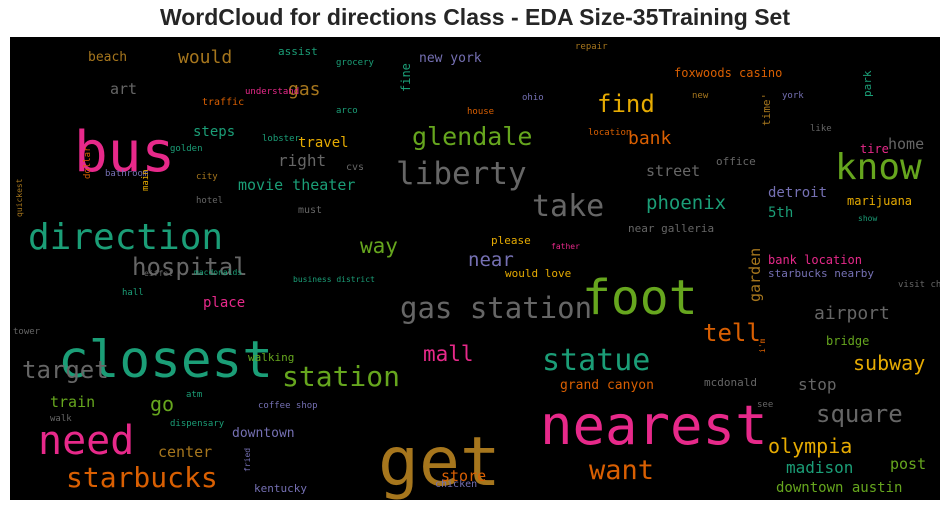  I want to click on word-get: get, so click(439, 461).